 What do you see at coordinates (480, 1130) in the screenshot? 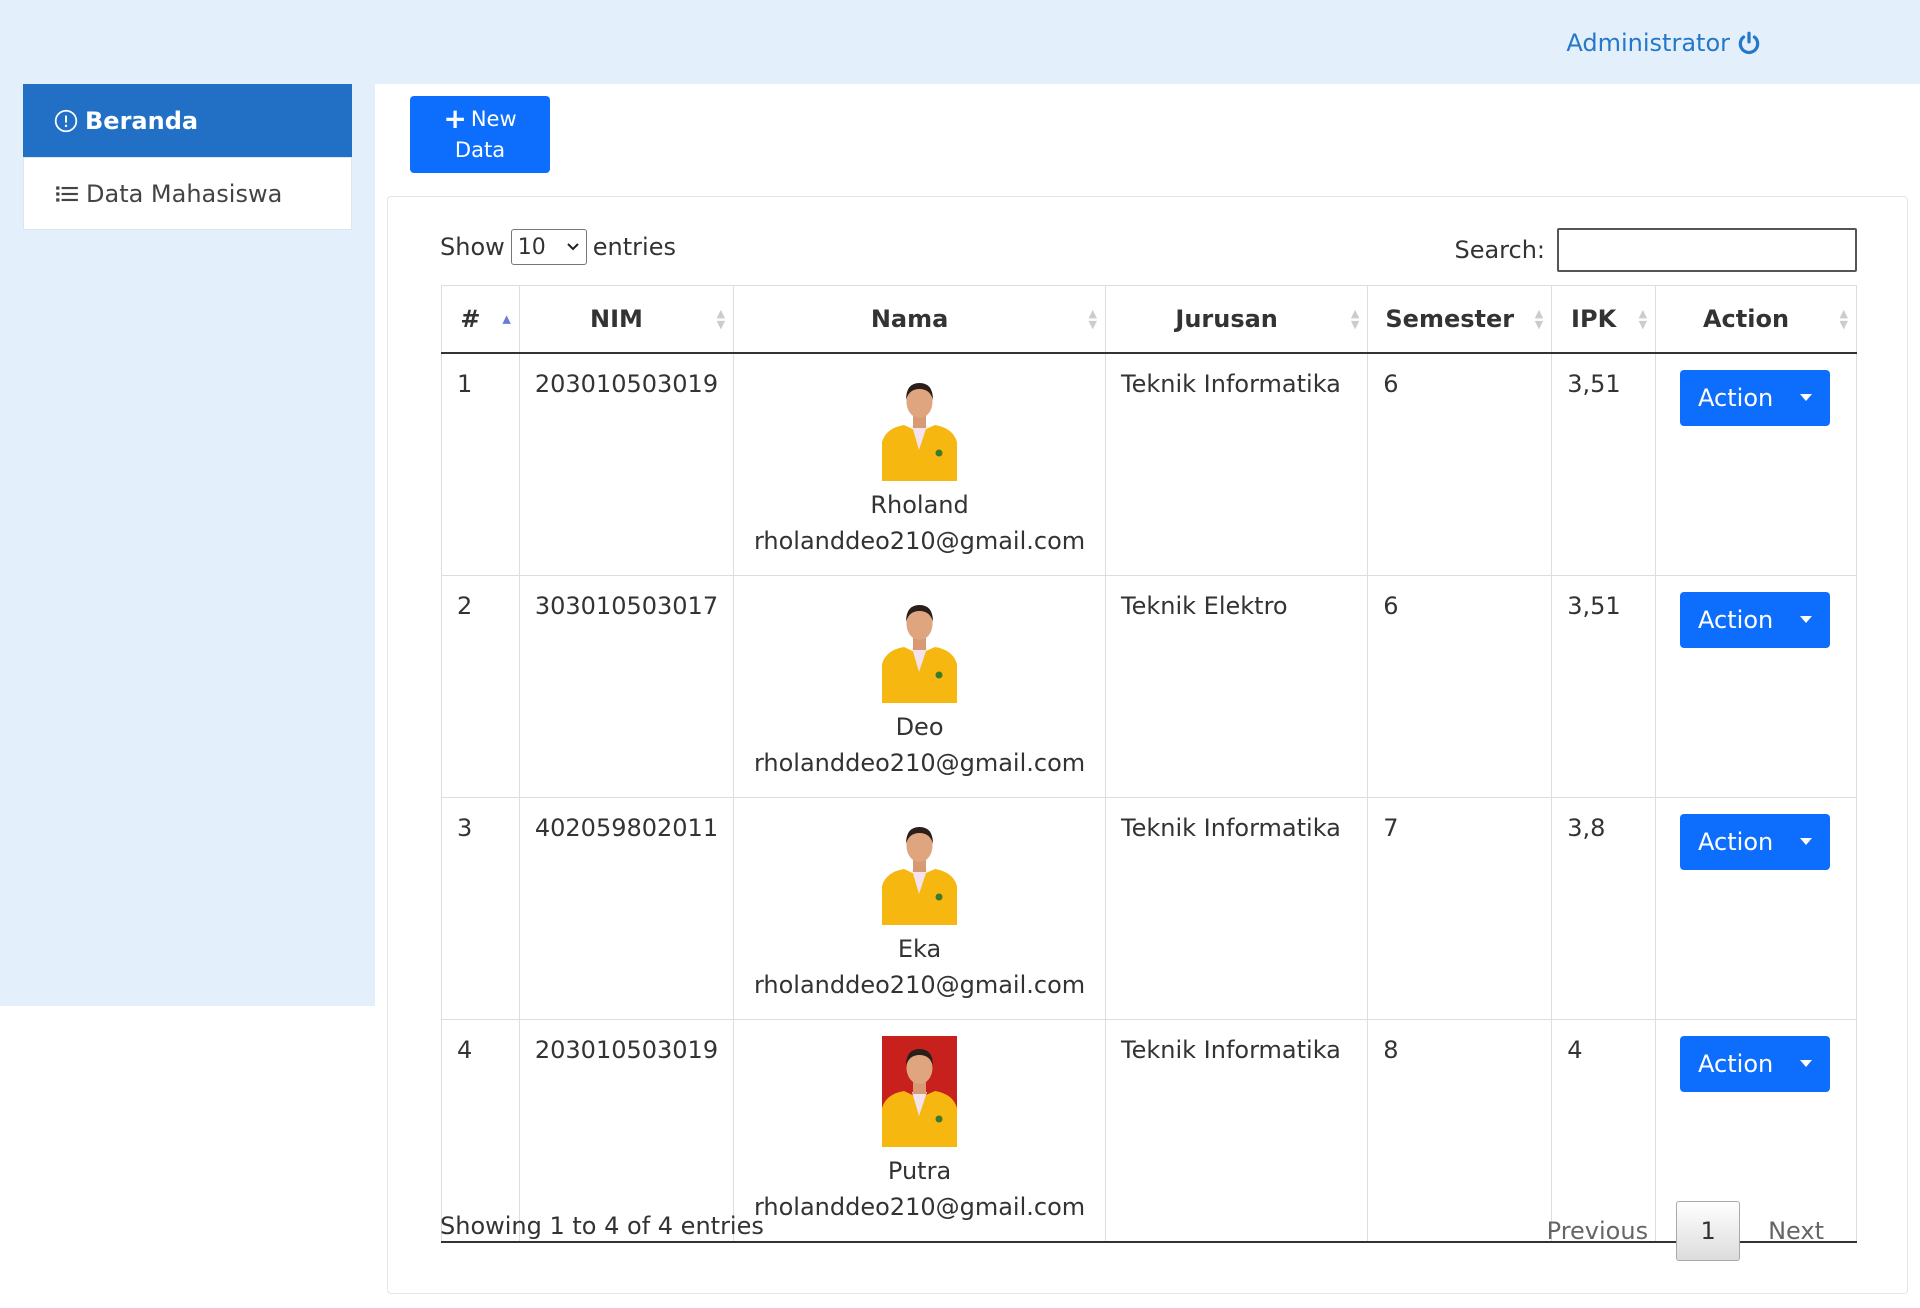
I see `cell-no: 4` at bounding box center [480, 1130].